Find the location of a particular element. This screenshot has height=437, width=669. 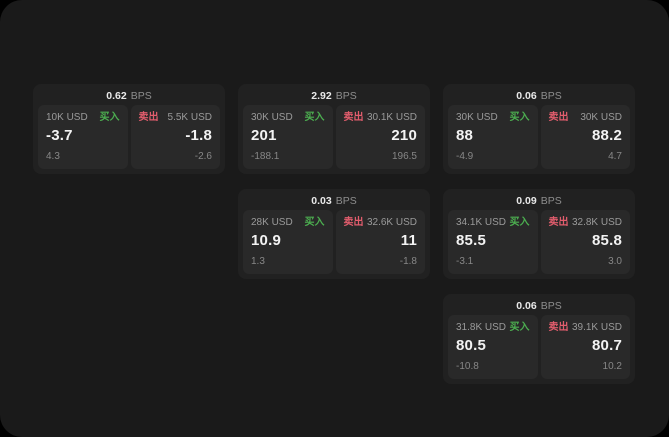

buy-quote-panel: 28K USD 买入 10.9 1.3 is located at coordinates (288, 242).